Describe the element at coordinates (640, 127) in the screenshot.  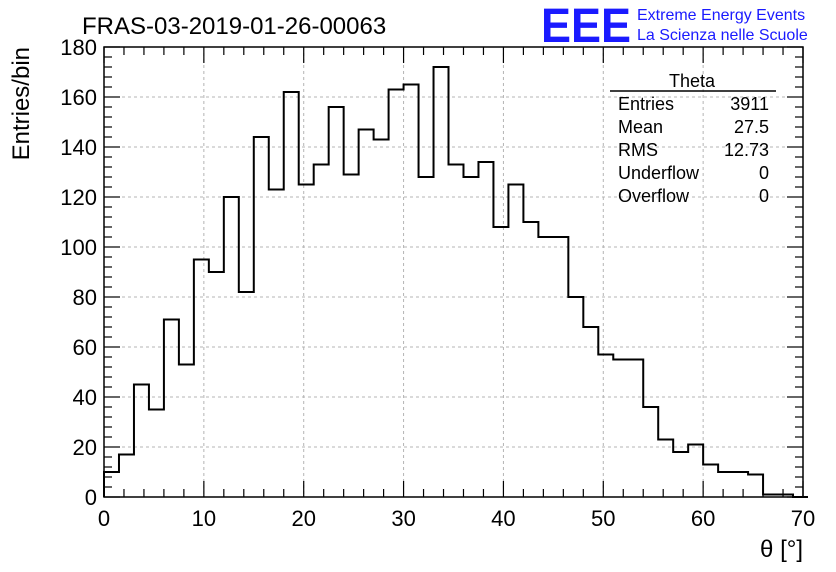
I see `stats-label: Mean` at that location.